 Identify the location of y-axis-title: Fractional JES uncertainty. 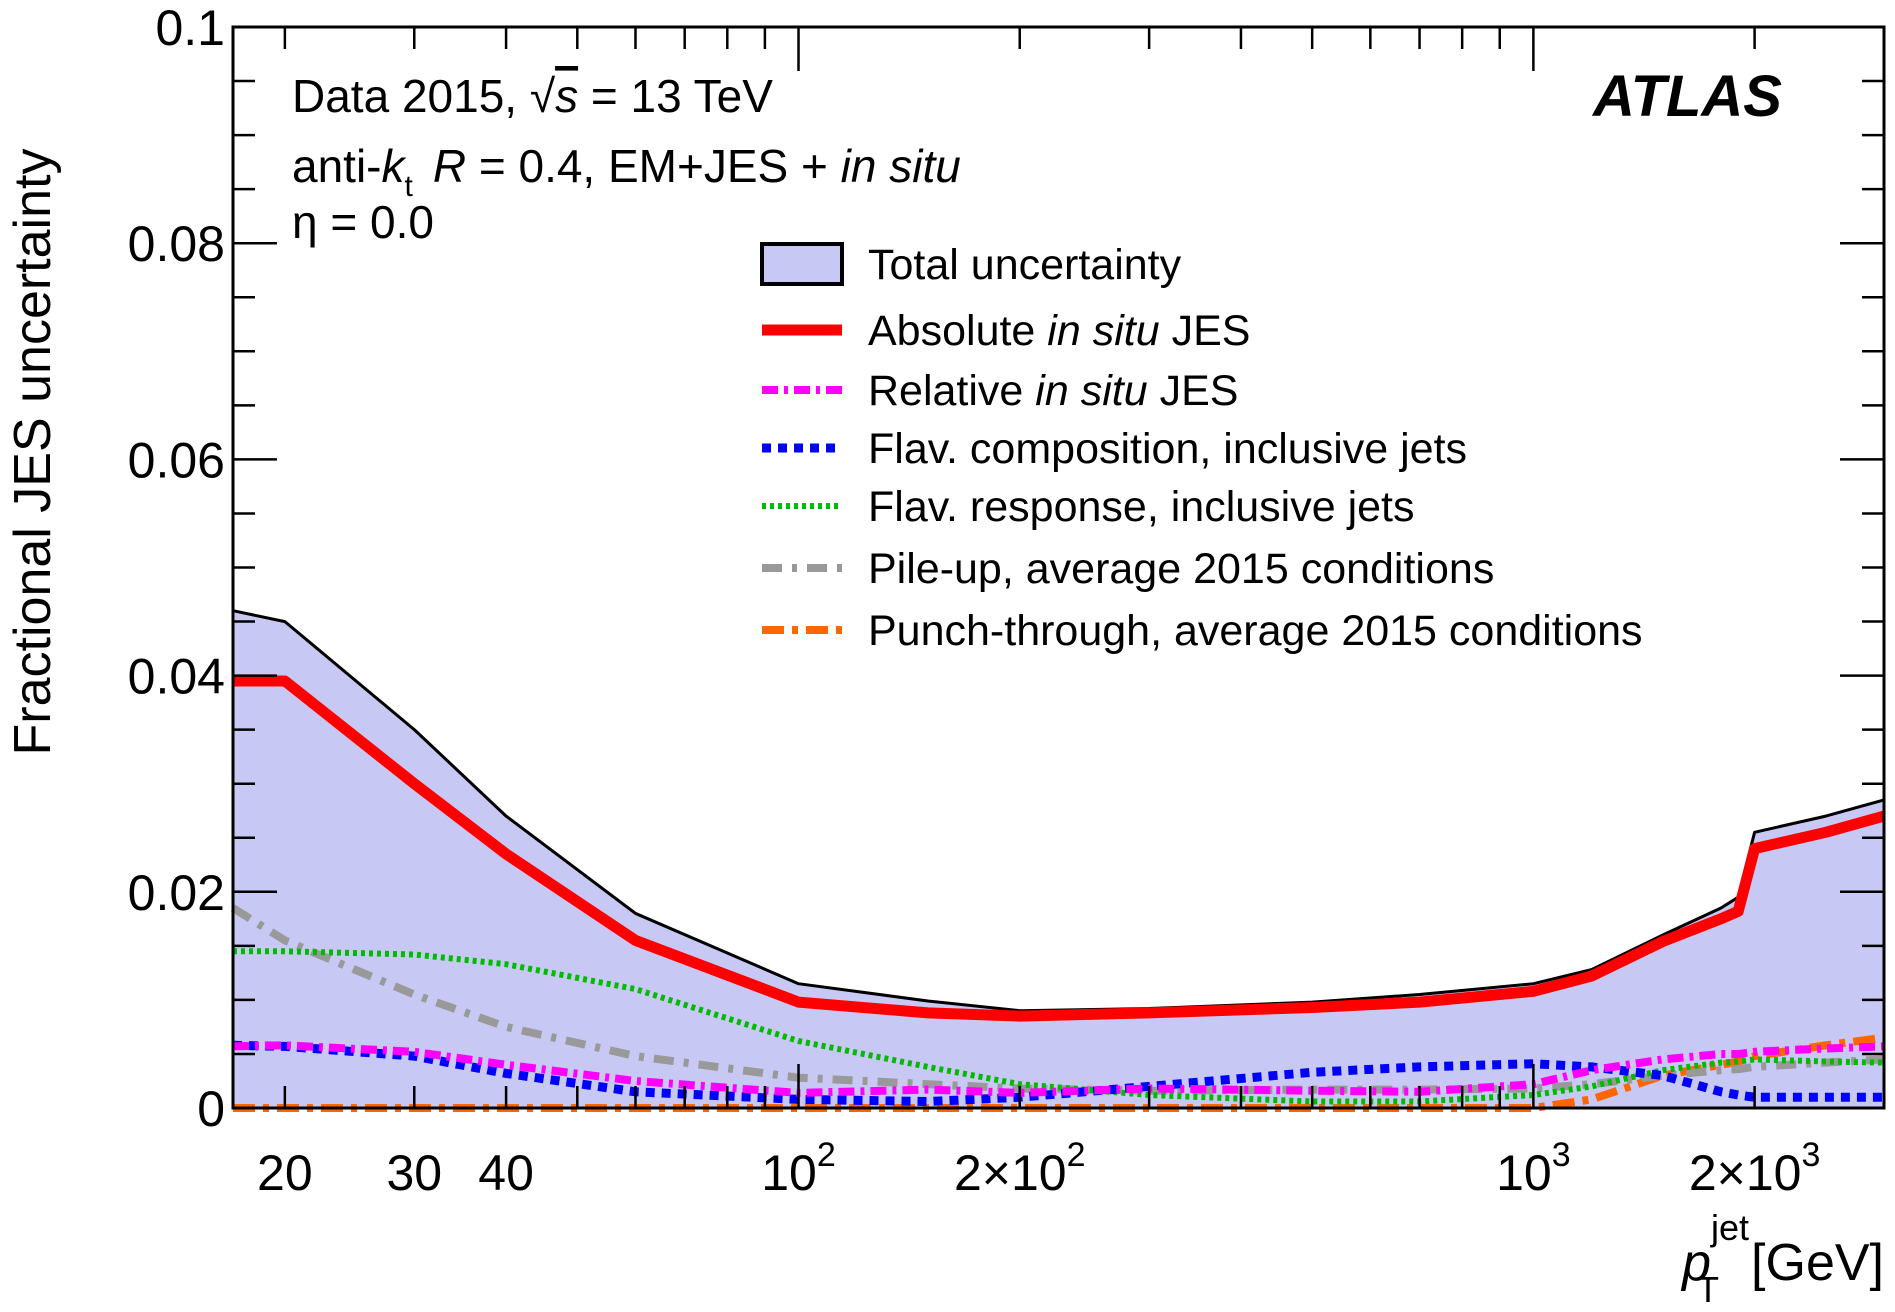
(33, 452).